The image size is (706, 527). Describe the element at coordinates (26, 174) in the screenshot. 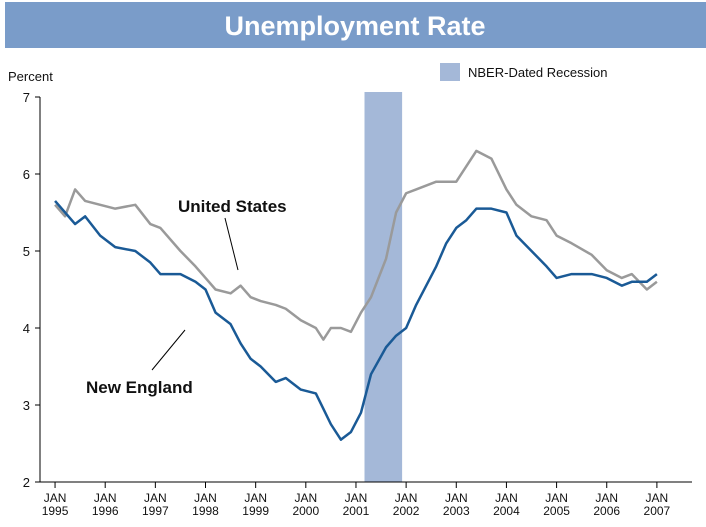

I see `y-tick-label: 6` at that location.